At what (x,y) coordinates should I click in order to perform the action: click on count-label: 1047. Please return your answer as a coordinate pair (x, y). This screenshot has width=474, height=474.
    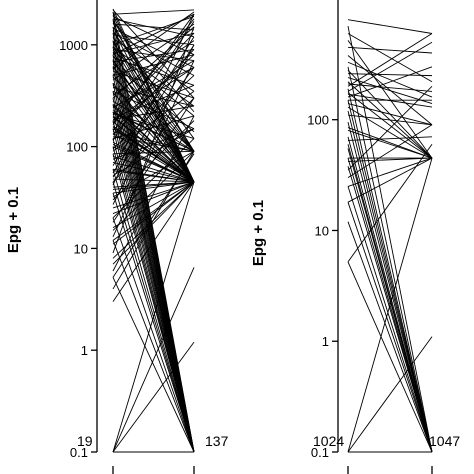
    Looking at the image, I should click on (444, 441).